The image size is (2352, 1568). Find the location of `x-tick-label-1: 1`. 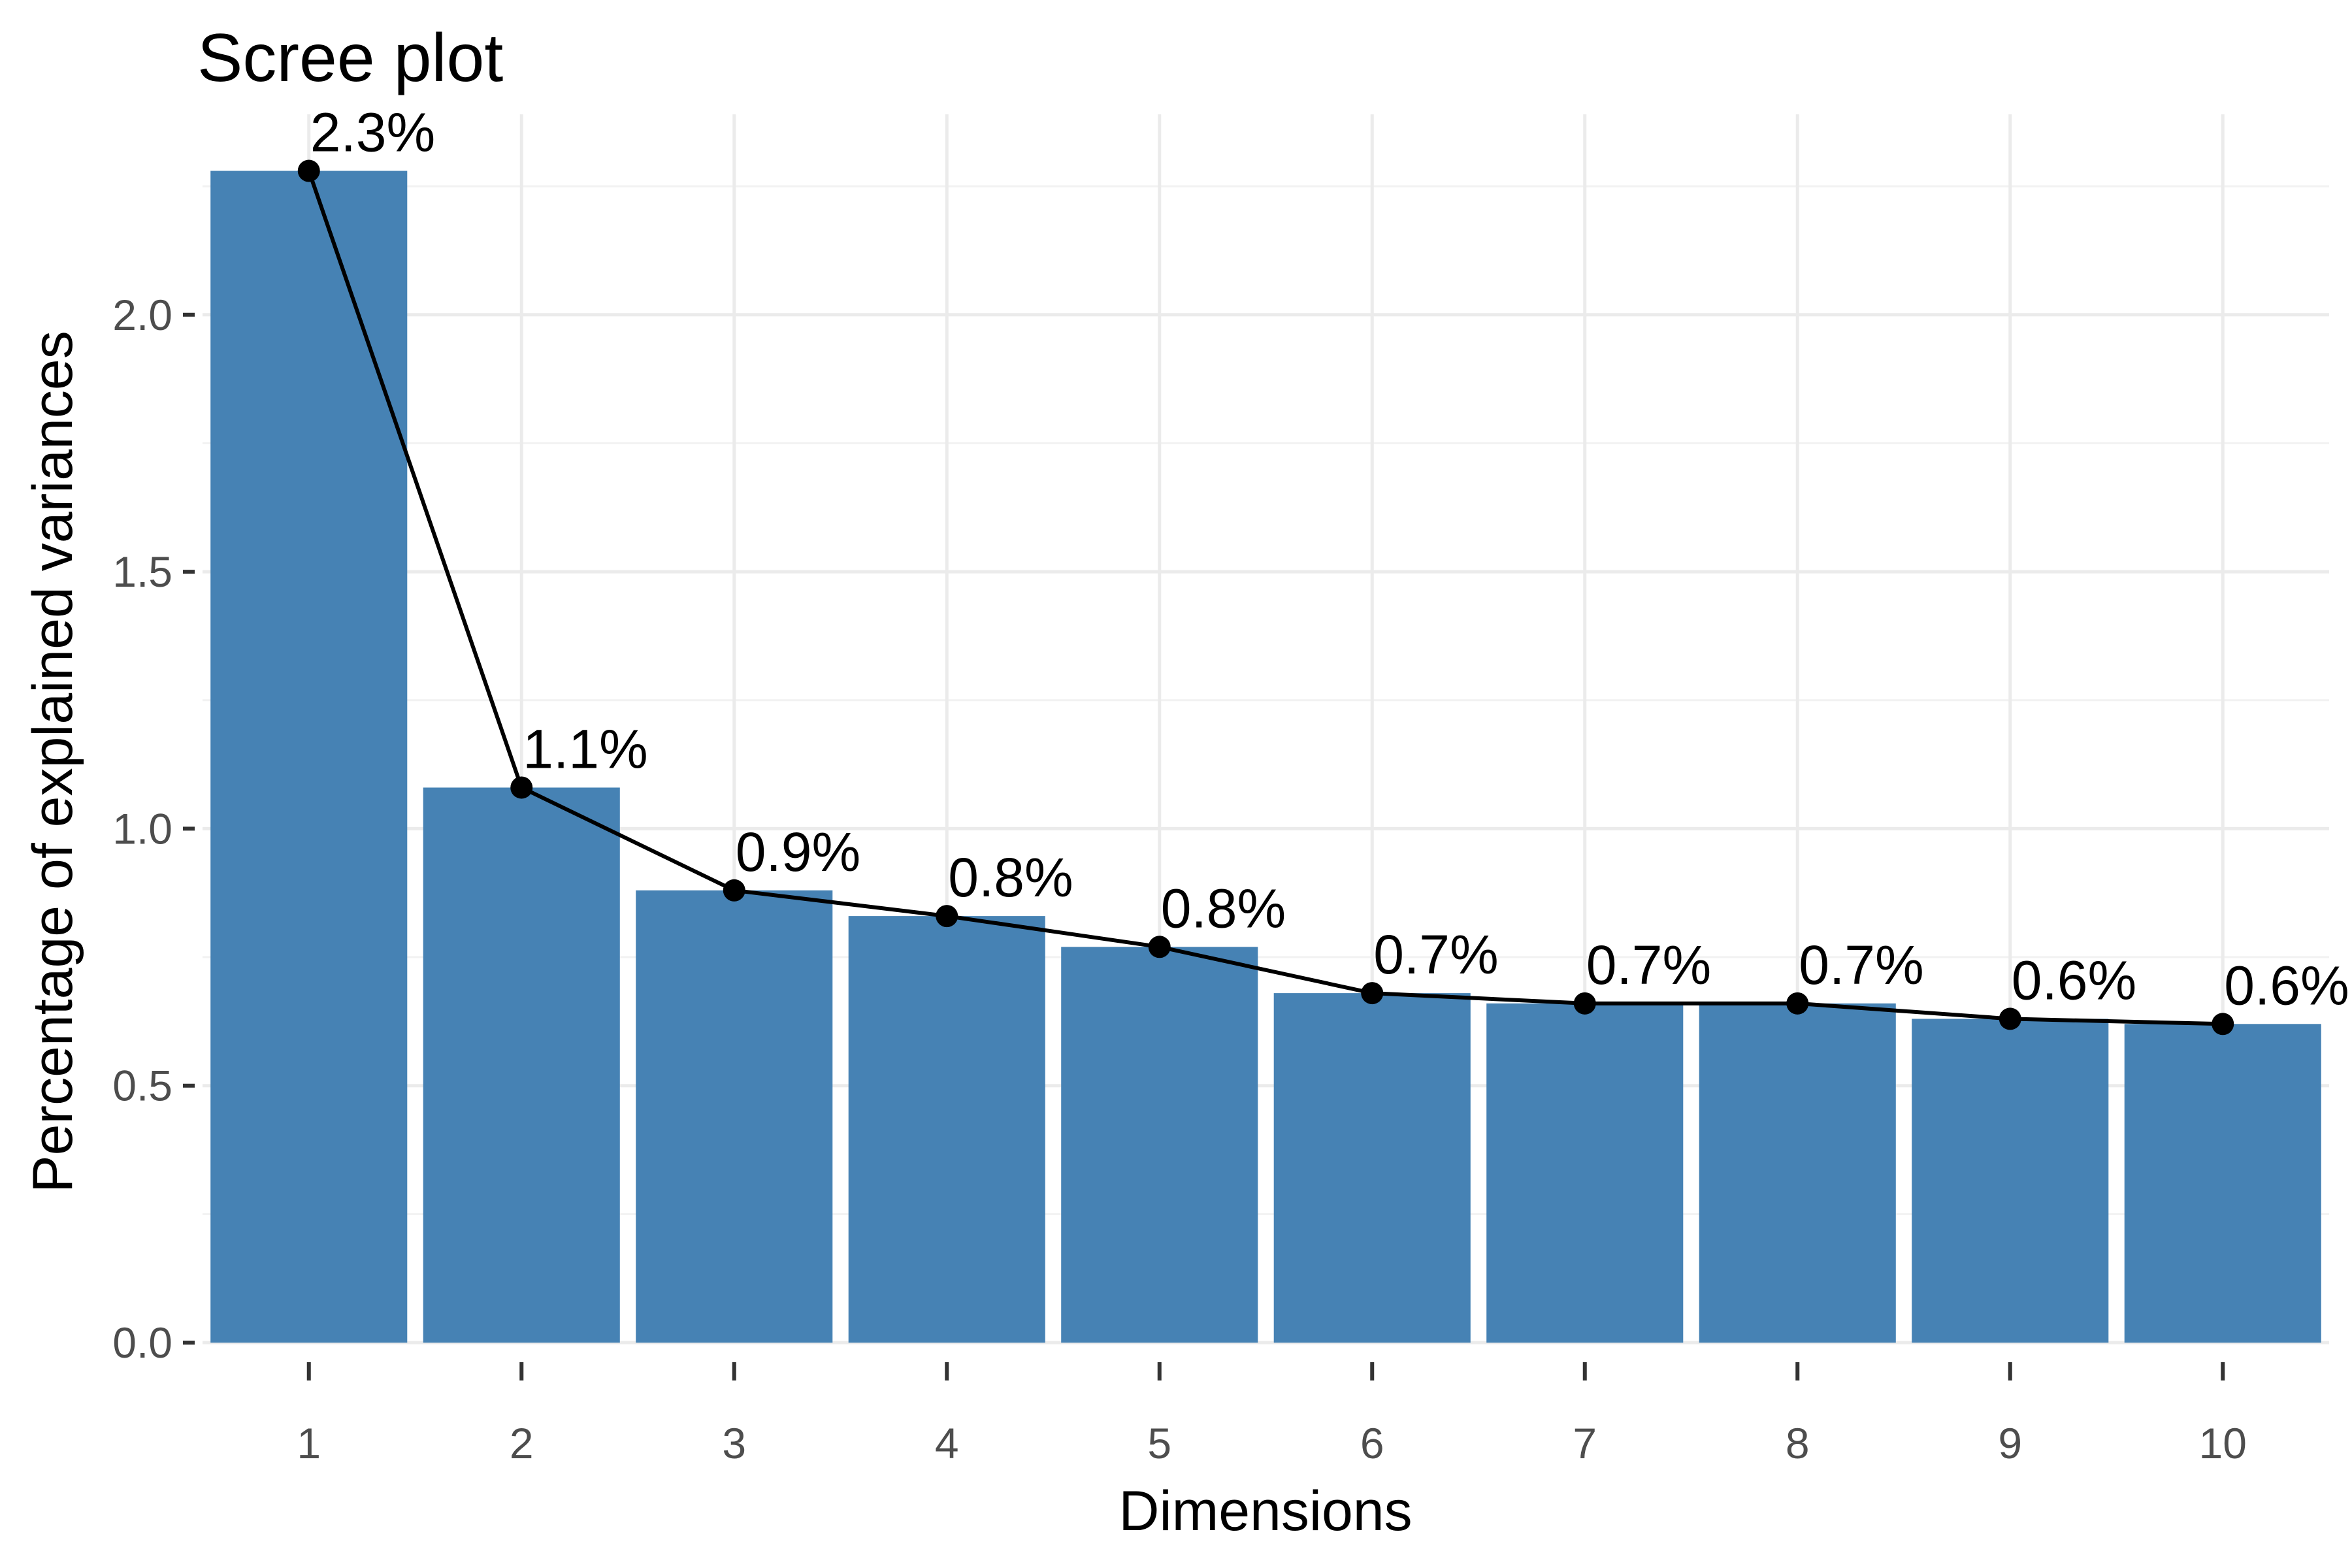

x-tick-label-1: 1 is located at coordinates (309, 1443).